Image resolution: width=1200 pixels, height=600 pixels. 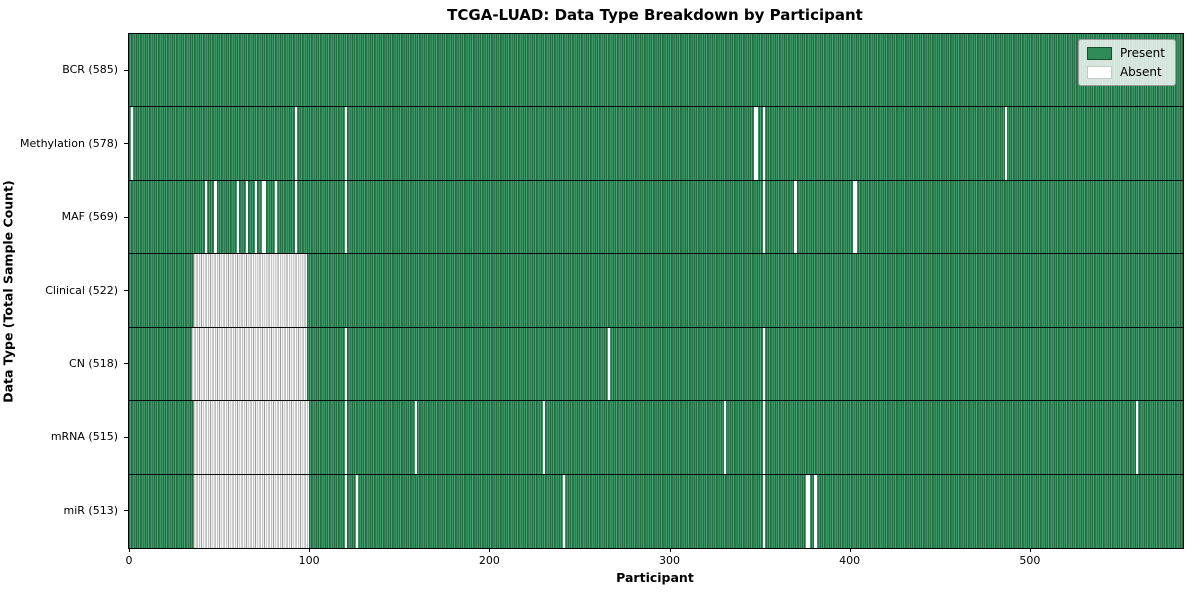 What do you see at coordinates (1140, 72) in the screenshot?
I see `legend-absent-label: Absent` at bounding box center [1140, 72].